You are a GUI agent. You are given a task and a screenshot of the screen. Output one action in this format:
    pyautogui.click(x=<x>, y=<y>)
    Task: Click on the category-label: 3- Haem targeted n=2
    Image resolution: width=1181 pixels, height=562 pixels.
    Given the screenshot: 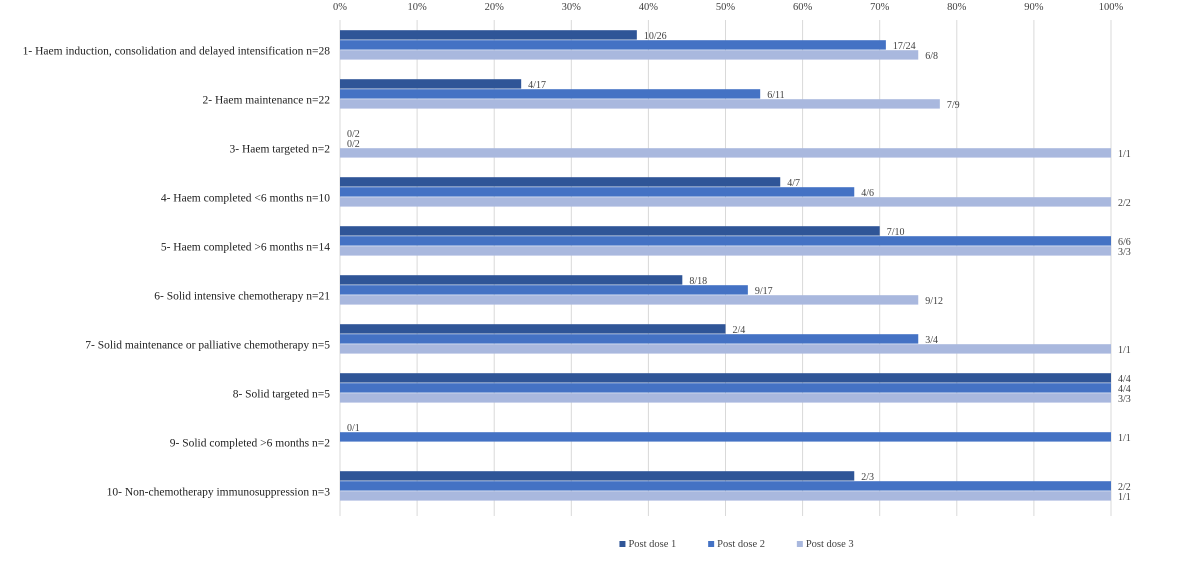 What is the action you would take?
    pyautogui.click(x=280, y=150)
    